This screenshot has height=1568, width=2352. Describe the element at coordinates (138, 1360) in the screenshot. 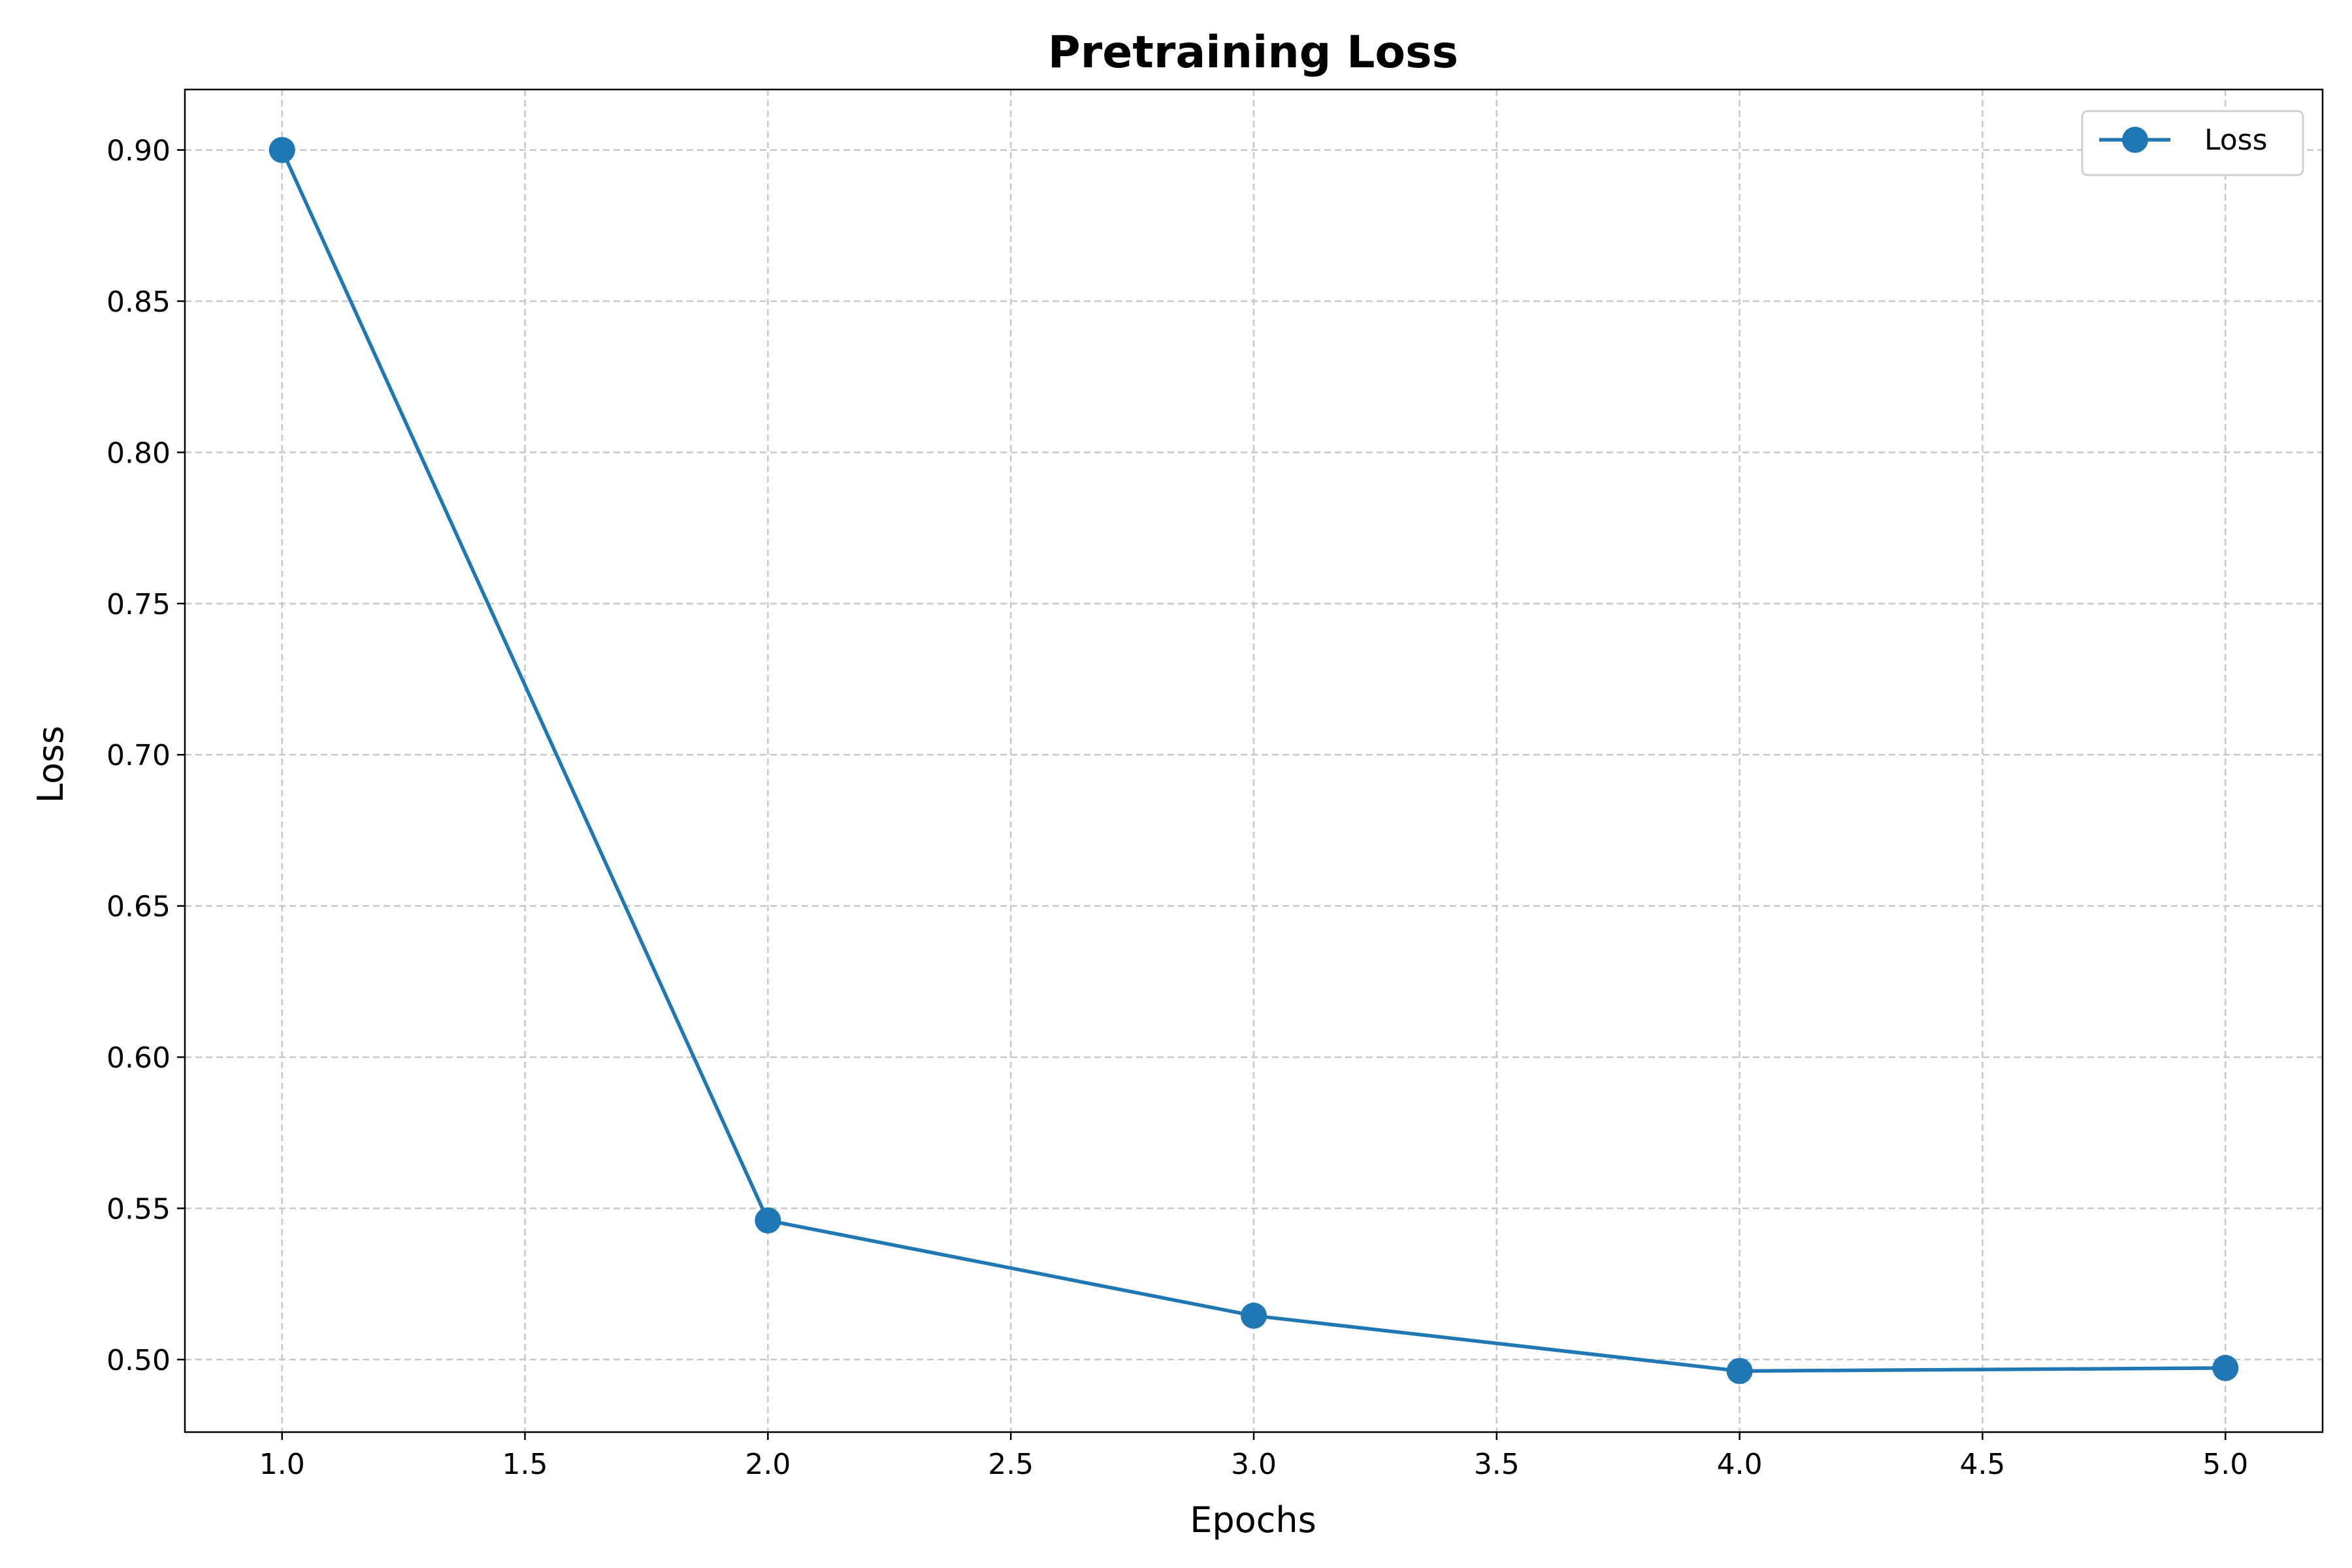

I see `y-tick-label: 0.50` at that location.